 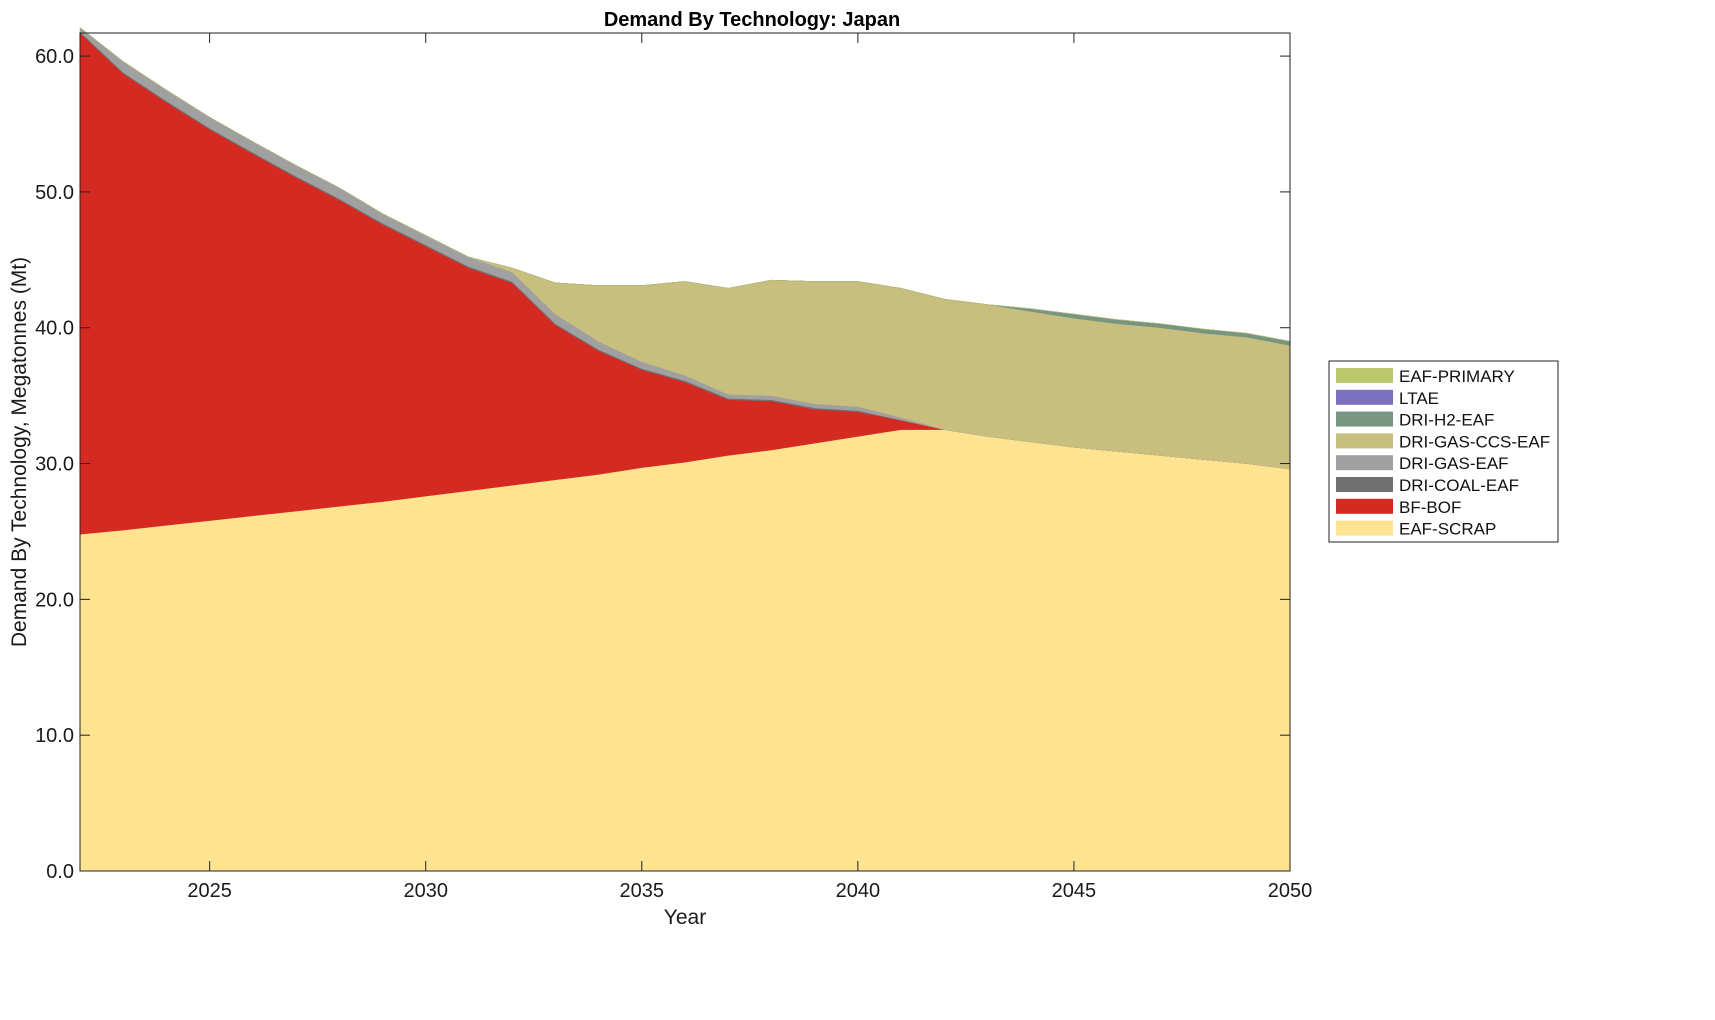 What do you see at coordinates (54, 736) in the screenshot?
I see `y-tick-label: 10.0` at bounding box center [54, 736].